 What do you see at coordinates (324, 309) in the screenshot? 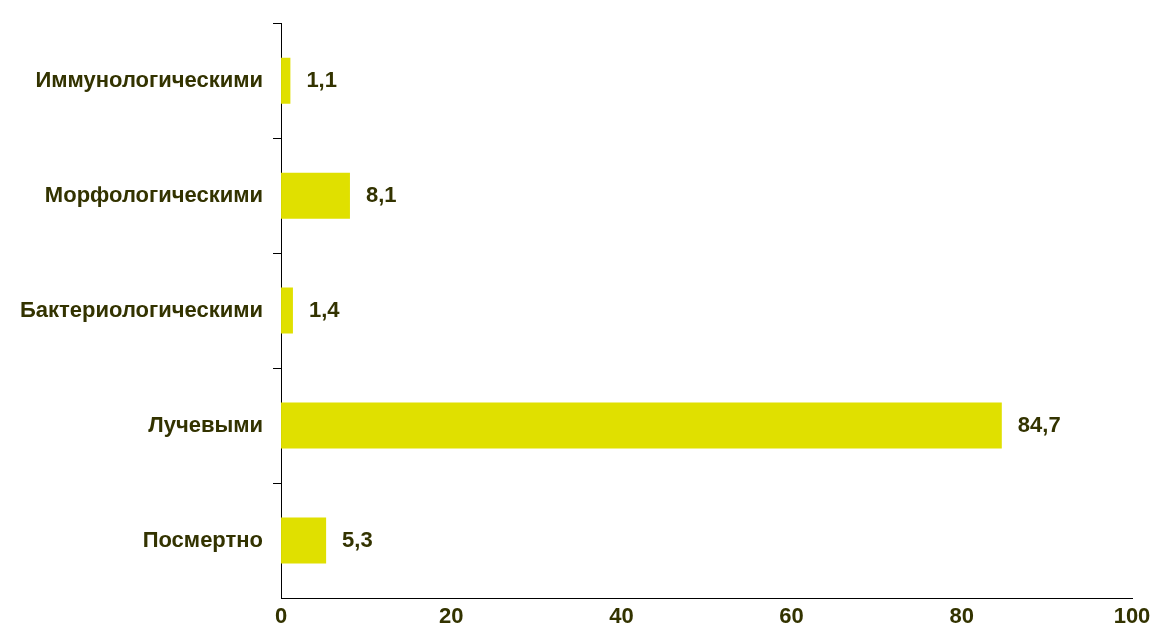
I see `data-label: 1,4` at bounding box center [324, 309].